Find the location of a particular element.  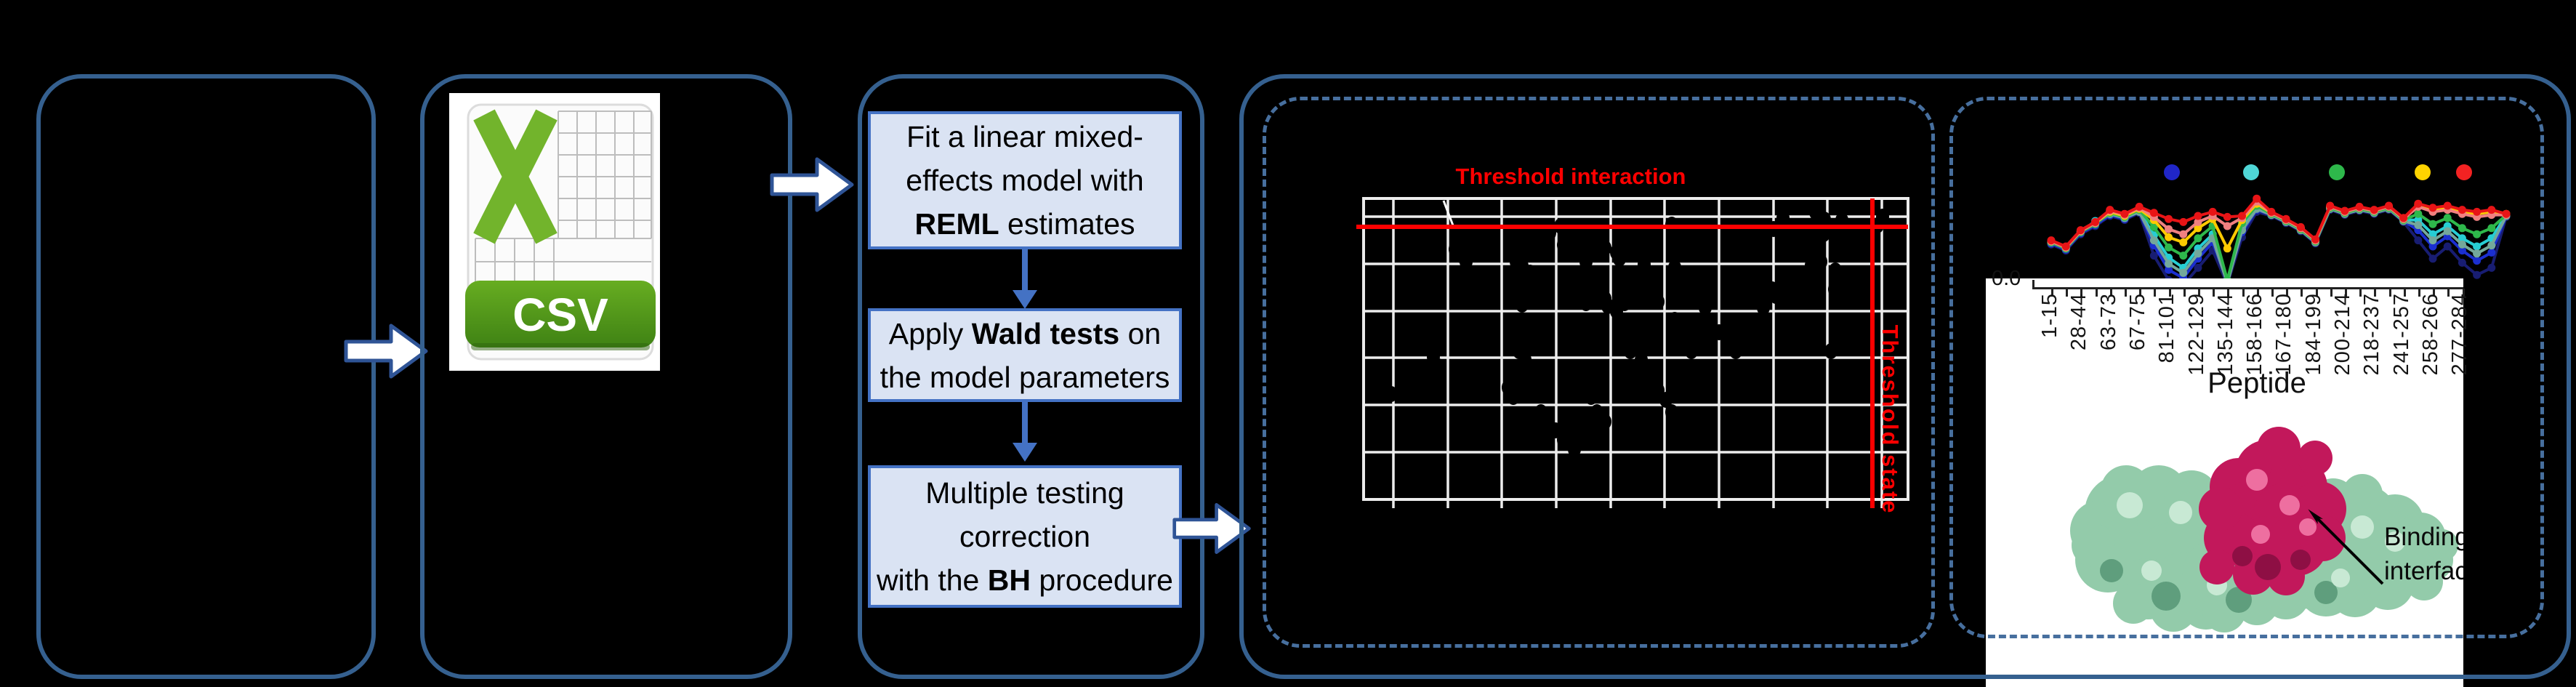

uptake-y-tick: 0.0 is located at coordinates (2006, 278).